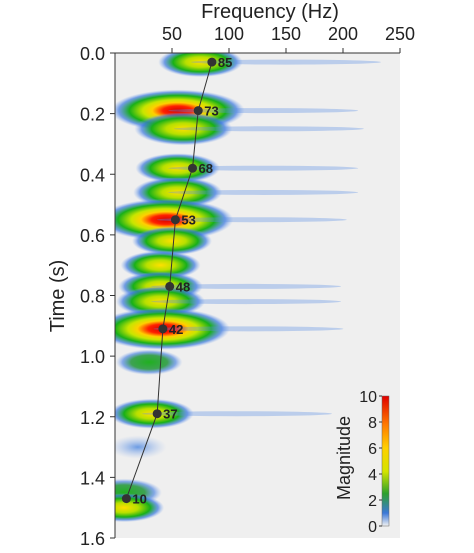 The height and width of the screenshot is (553, 474). What do you see at coordinates (58, 296) in the screenshot?
I see `y-axis-label: Time (s)` at bounding box center [58, 296].